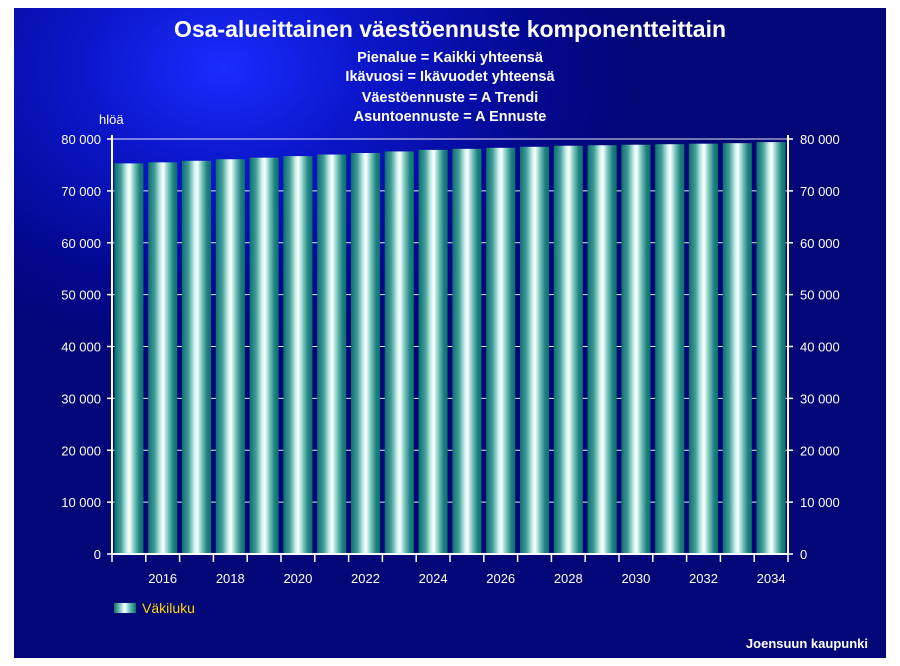 The image size is (900, 666). What do you see at coordinates (568, 349) in the screenshot?
I see `bar-2028` at bounding box center [568, 349].